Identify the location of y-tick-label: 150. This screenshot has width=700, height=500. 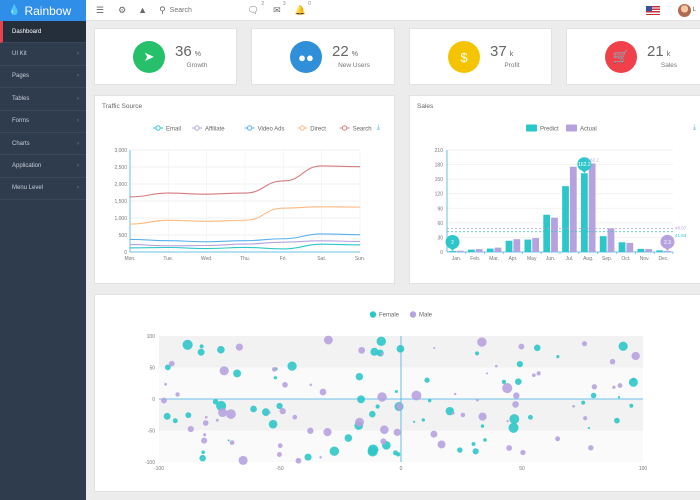
(439, 180).